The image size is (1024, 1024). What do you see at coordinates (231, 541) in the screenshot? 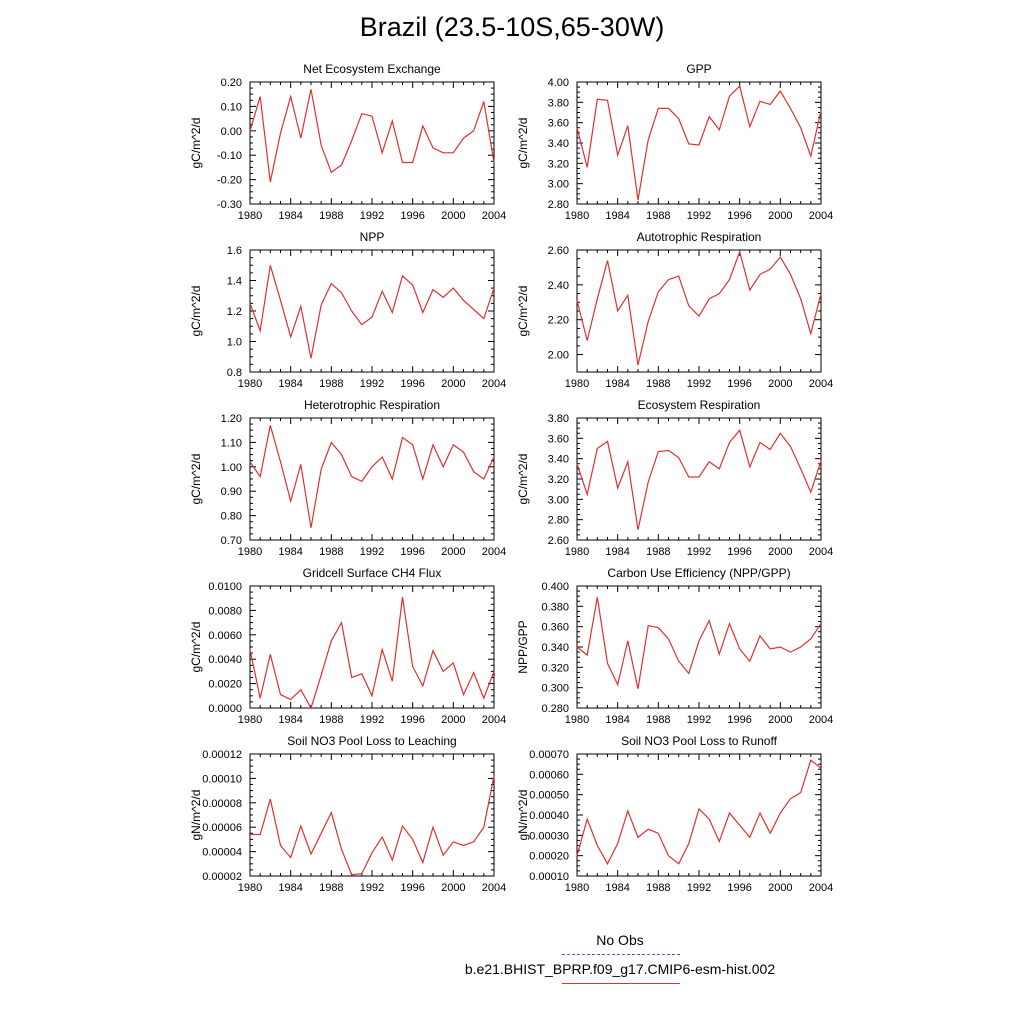
I see `y-tick-label: 0.70` at bounding box center [231, 541].